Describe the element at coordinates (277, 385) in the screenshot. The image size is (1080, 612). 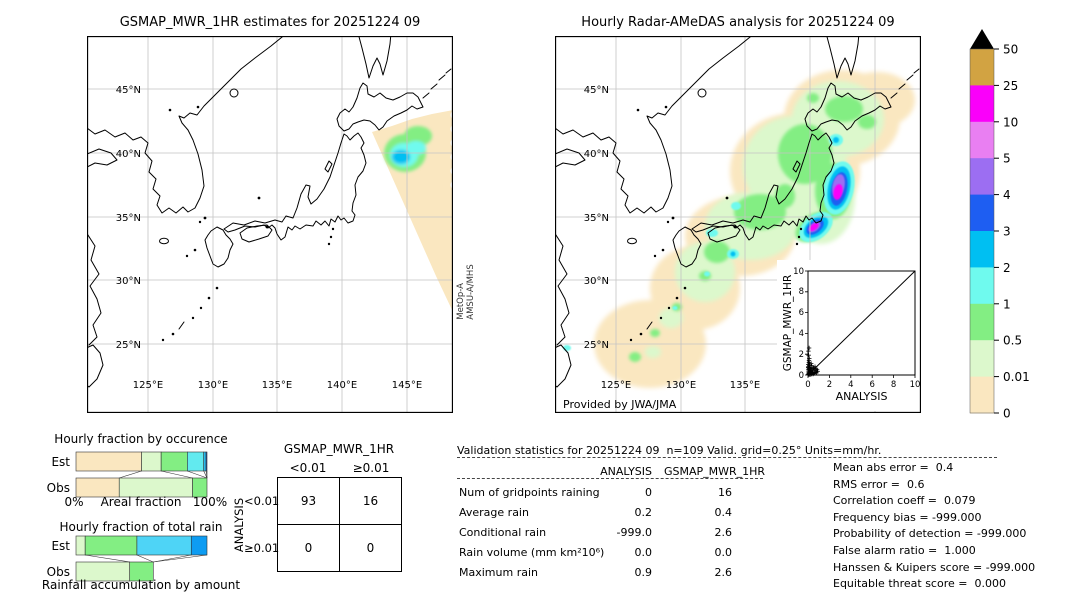
I see `lon-label: 135°E` at that location.